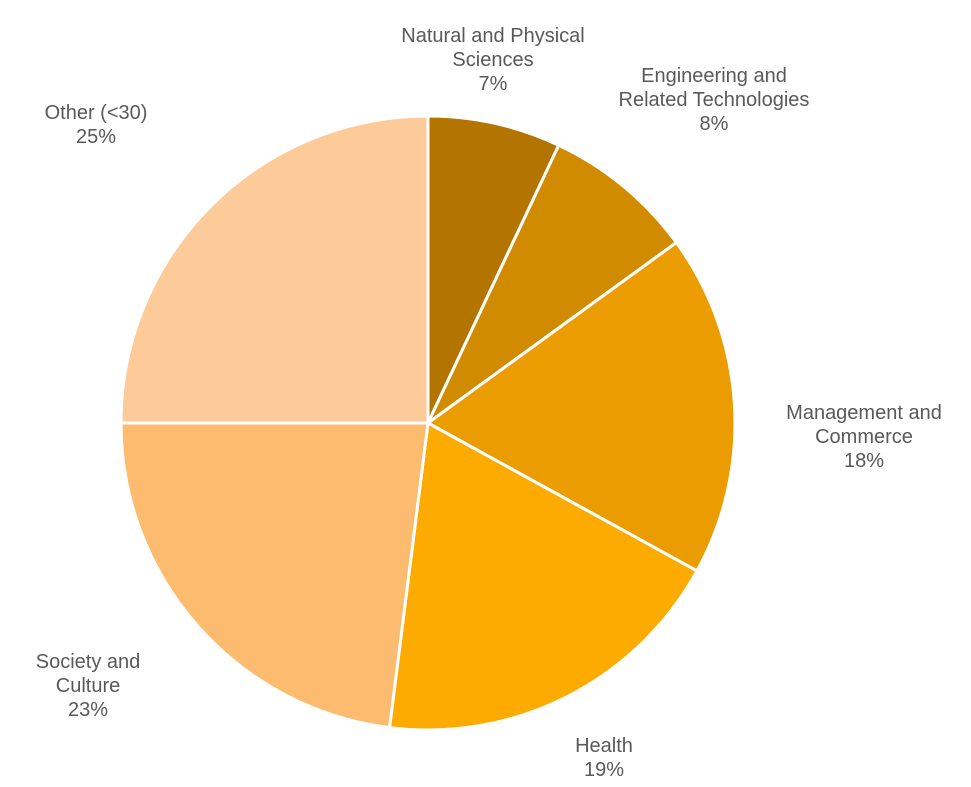  Describe the element at coordinates (96, 137) in the screenshot. I see `value-label: 25%` at that location.